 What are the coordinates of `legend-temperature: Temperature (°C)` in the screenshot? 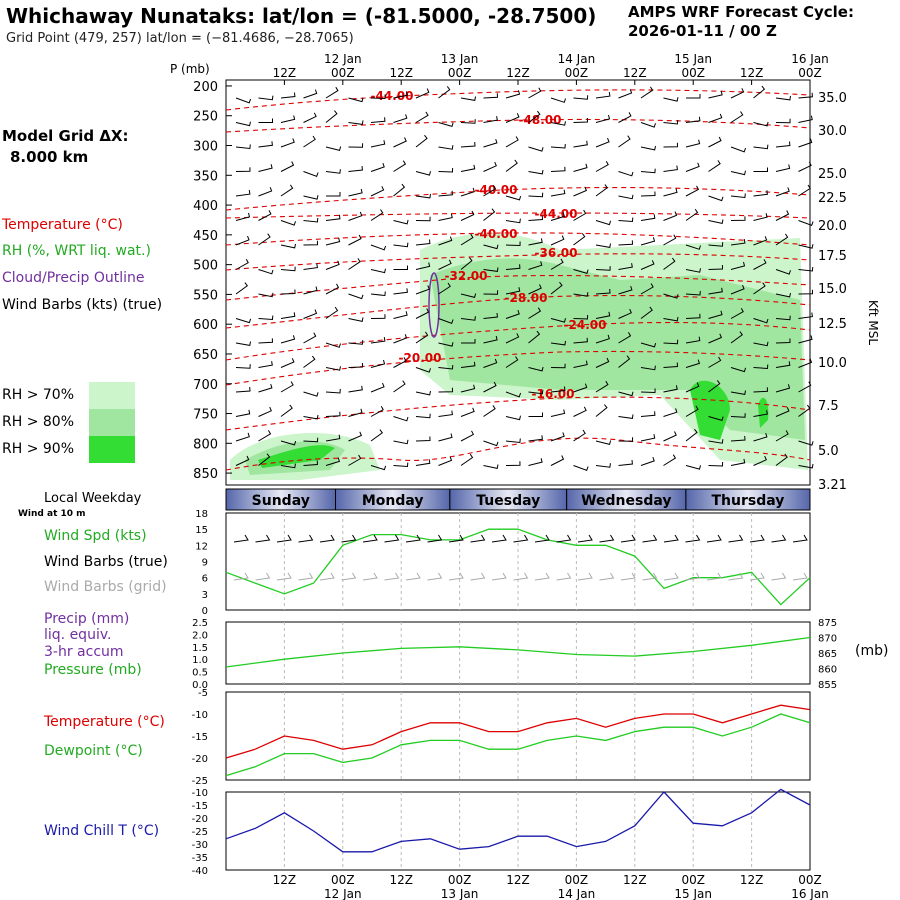 It's located at (62, 225).